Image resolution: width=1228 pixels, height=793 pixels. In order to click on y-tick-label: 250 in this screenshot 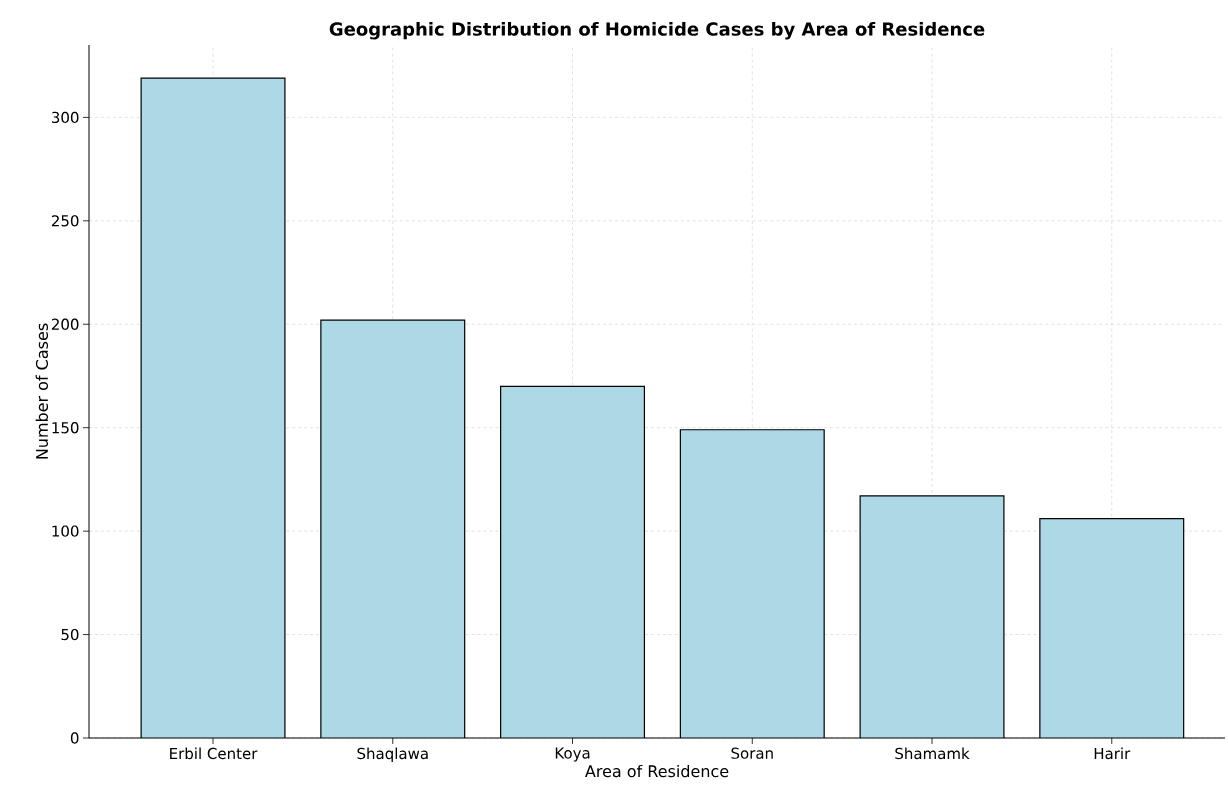, I will do `click(65, 221)`.